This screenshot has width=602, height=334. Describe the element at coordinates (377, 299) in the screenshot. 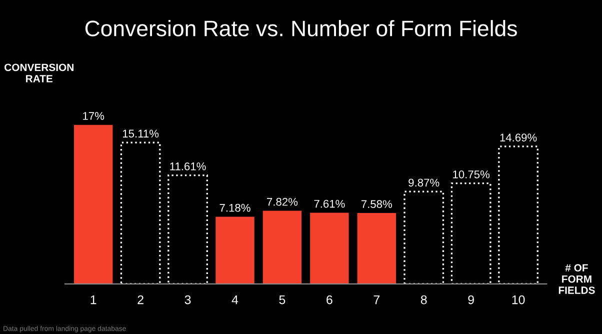

I see `x-tick-label: 7` at that location.